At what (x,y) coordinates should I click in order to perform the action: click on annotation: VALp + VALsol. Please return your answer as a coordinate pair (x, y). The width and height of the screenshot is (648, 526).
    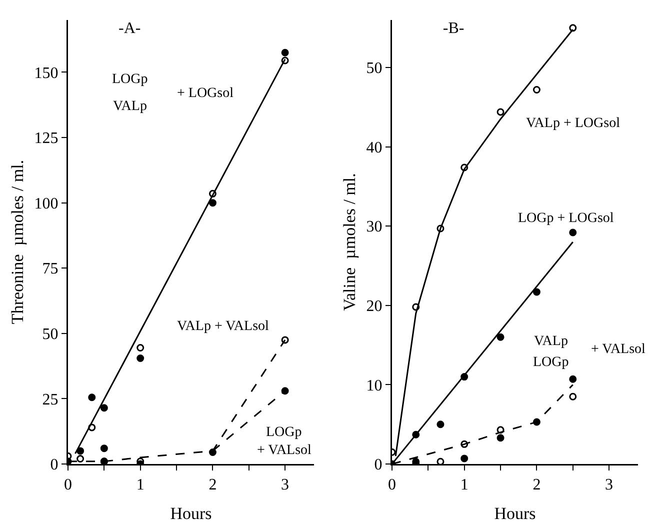
    Looking at the image, I should click on (223, 326).